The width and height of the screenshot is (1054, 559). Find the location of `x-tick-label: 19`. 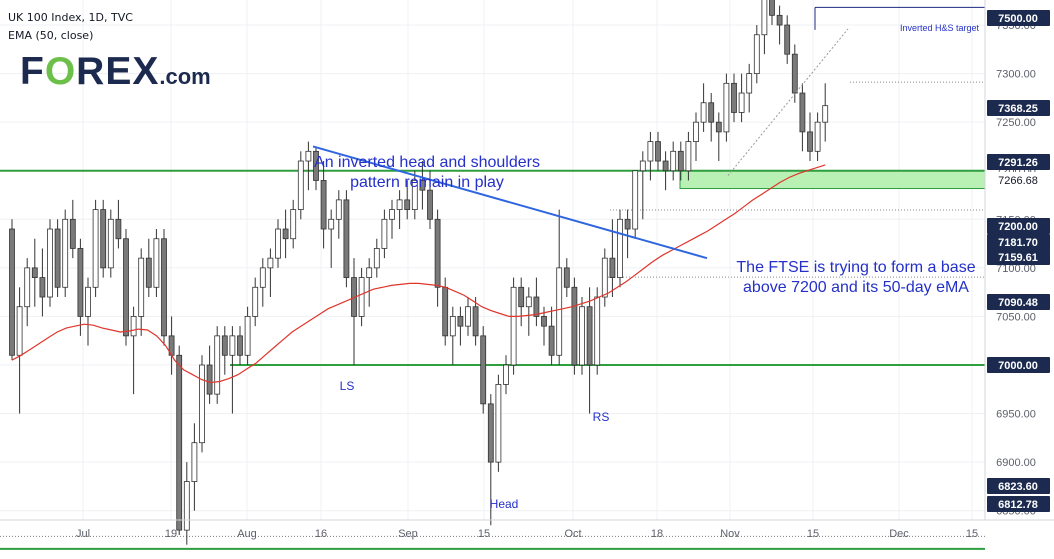

x-tick-label: 19 is located at coordinates (171, 534).